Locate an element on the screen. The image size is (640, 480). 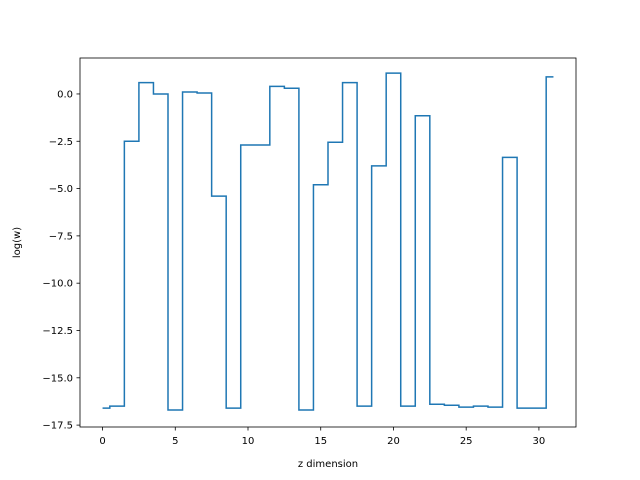
y-tick-label: −15.0 is located at coordinates (57, 378).